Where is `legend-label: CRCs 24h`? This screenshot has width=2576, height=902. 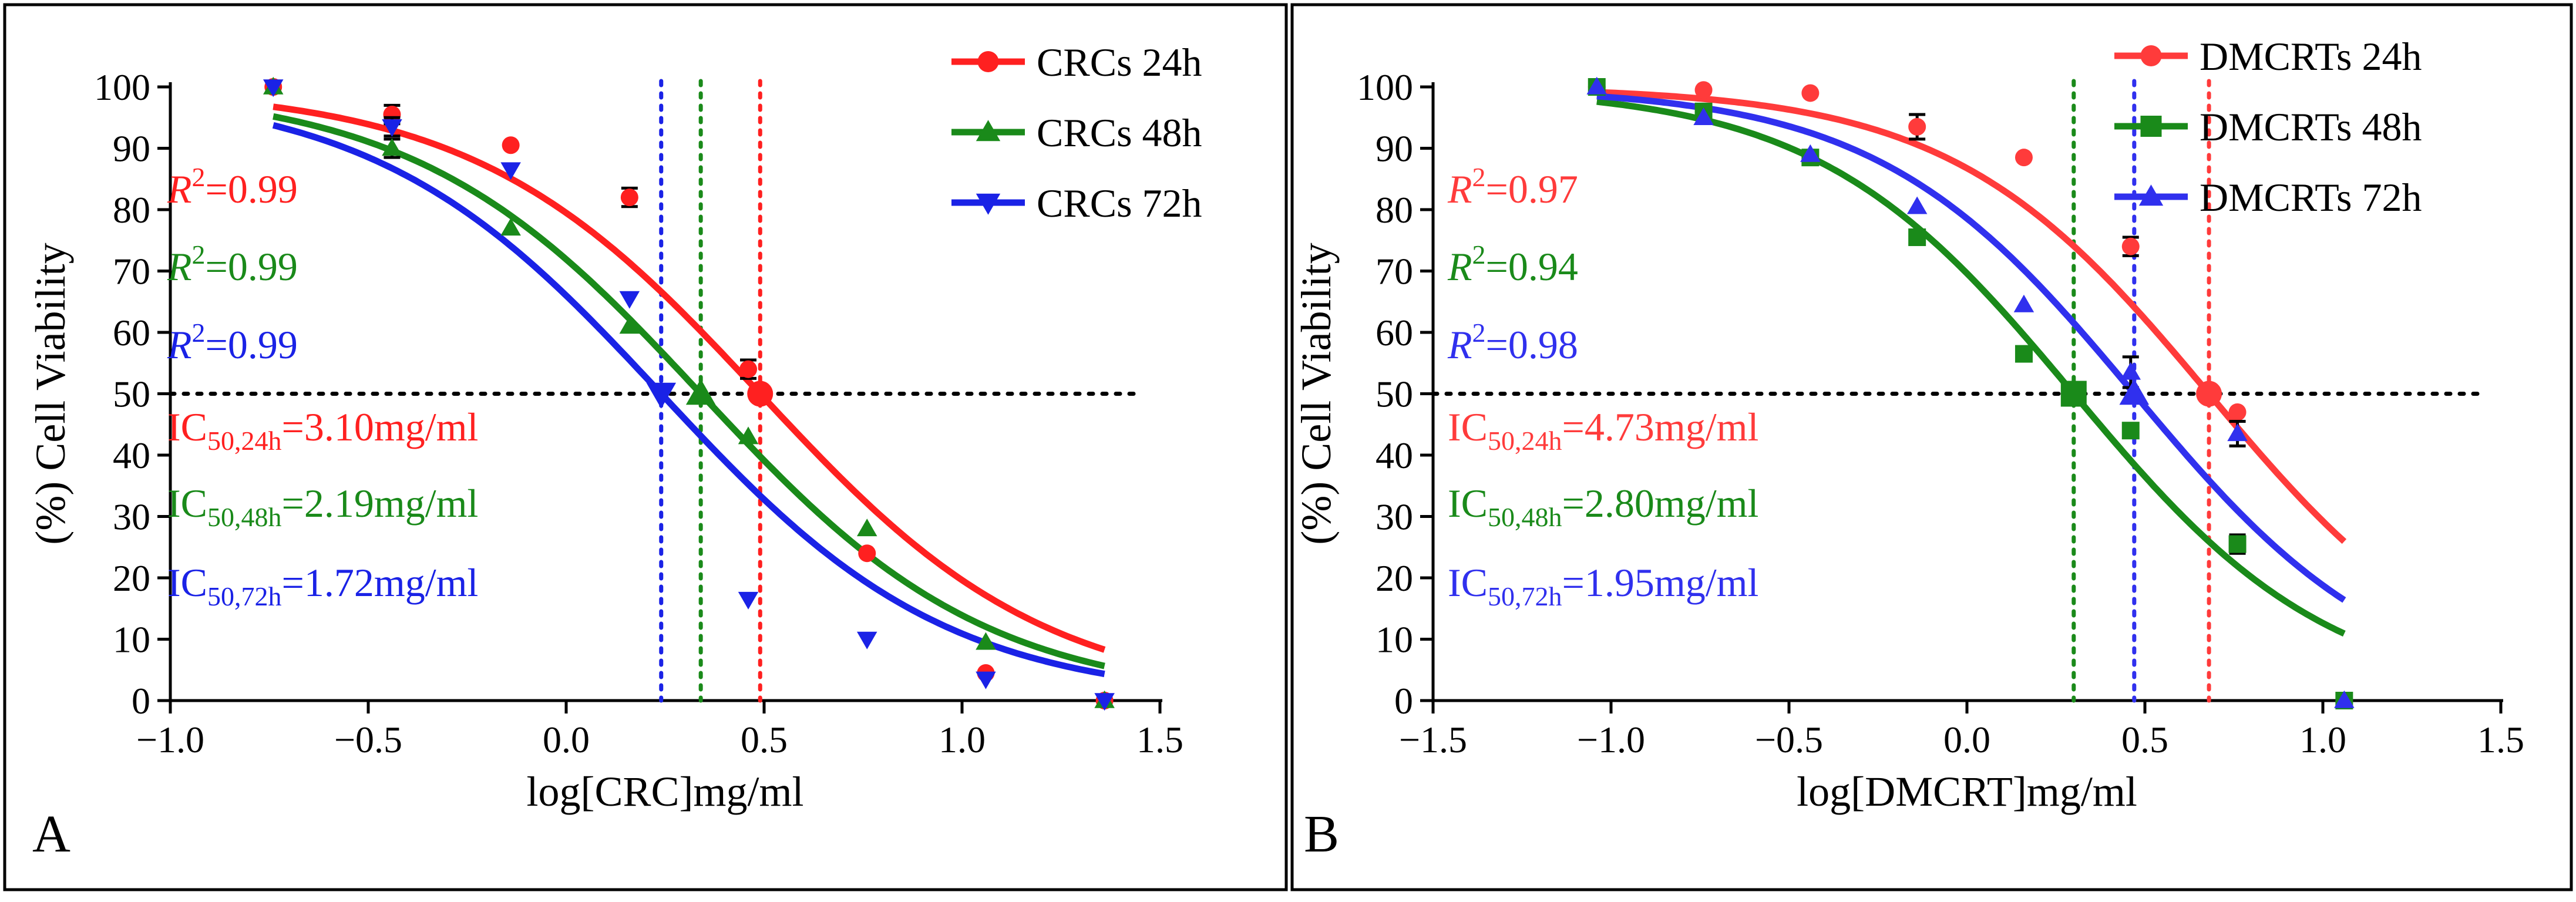
legend-label: CRCs 24h is located at coordinates (1119, 63).